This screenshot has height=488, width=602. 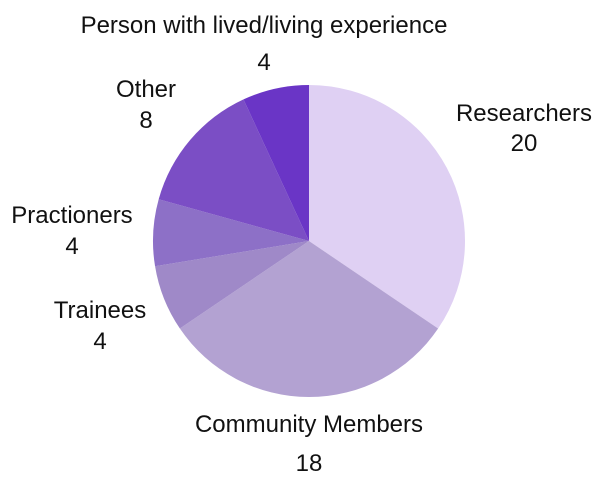 I want to click on value-trainees: 4, so click(x=99, y=341).